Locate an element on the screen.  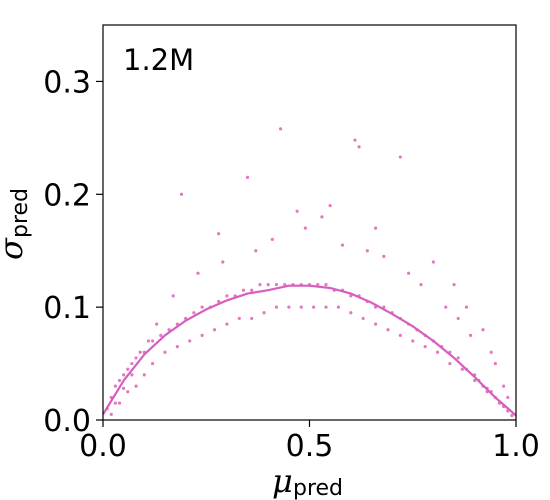
x-axis-subscript: pred is located at coordinates (318, 488).